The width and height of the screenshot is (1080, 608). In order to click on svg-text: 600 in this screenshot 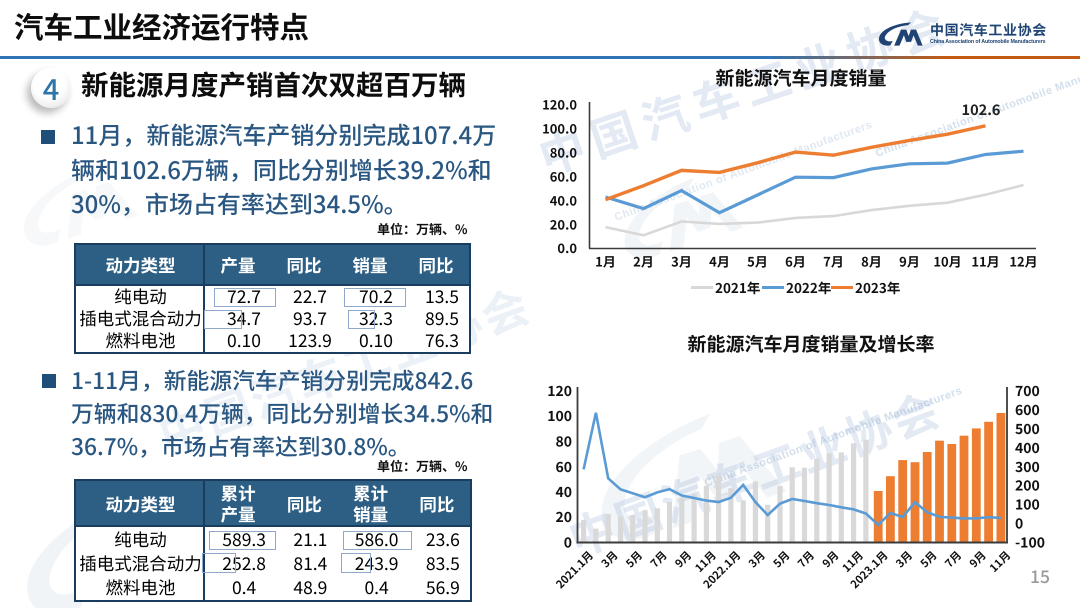, I will do `click(1027, 410)`.